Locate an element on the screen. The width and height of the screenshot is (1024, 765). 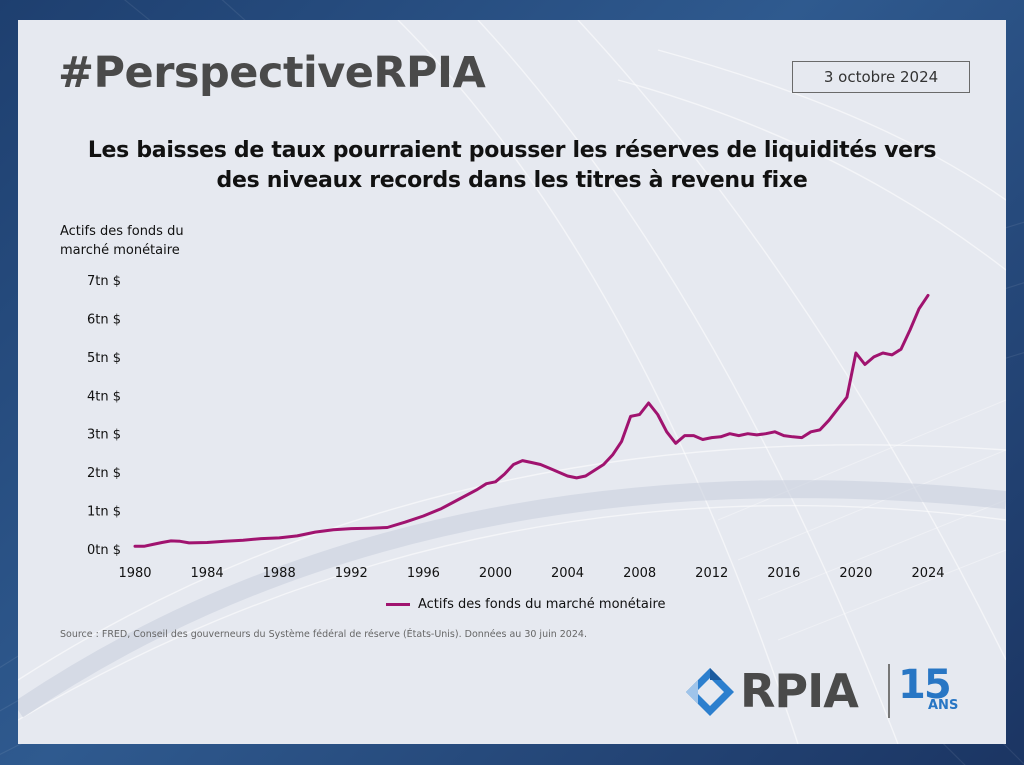
x-tick-label: 1984 is located at coordinates (207, 573).